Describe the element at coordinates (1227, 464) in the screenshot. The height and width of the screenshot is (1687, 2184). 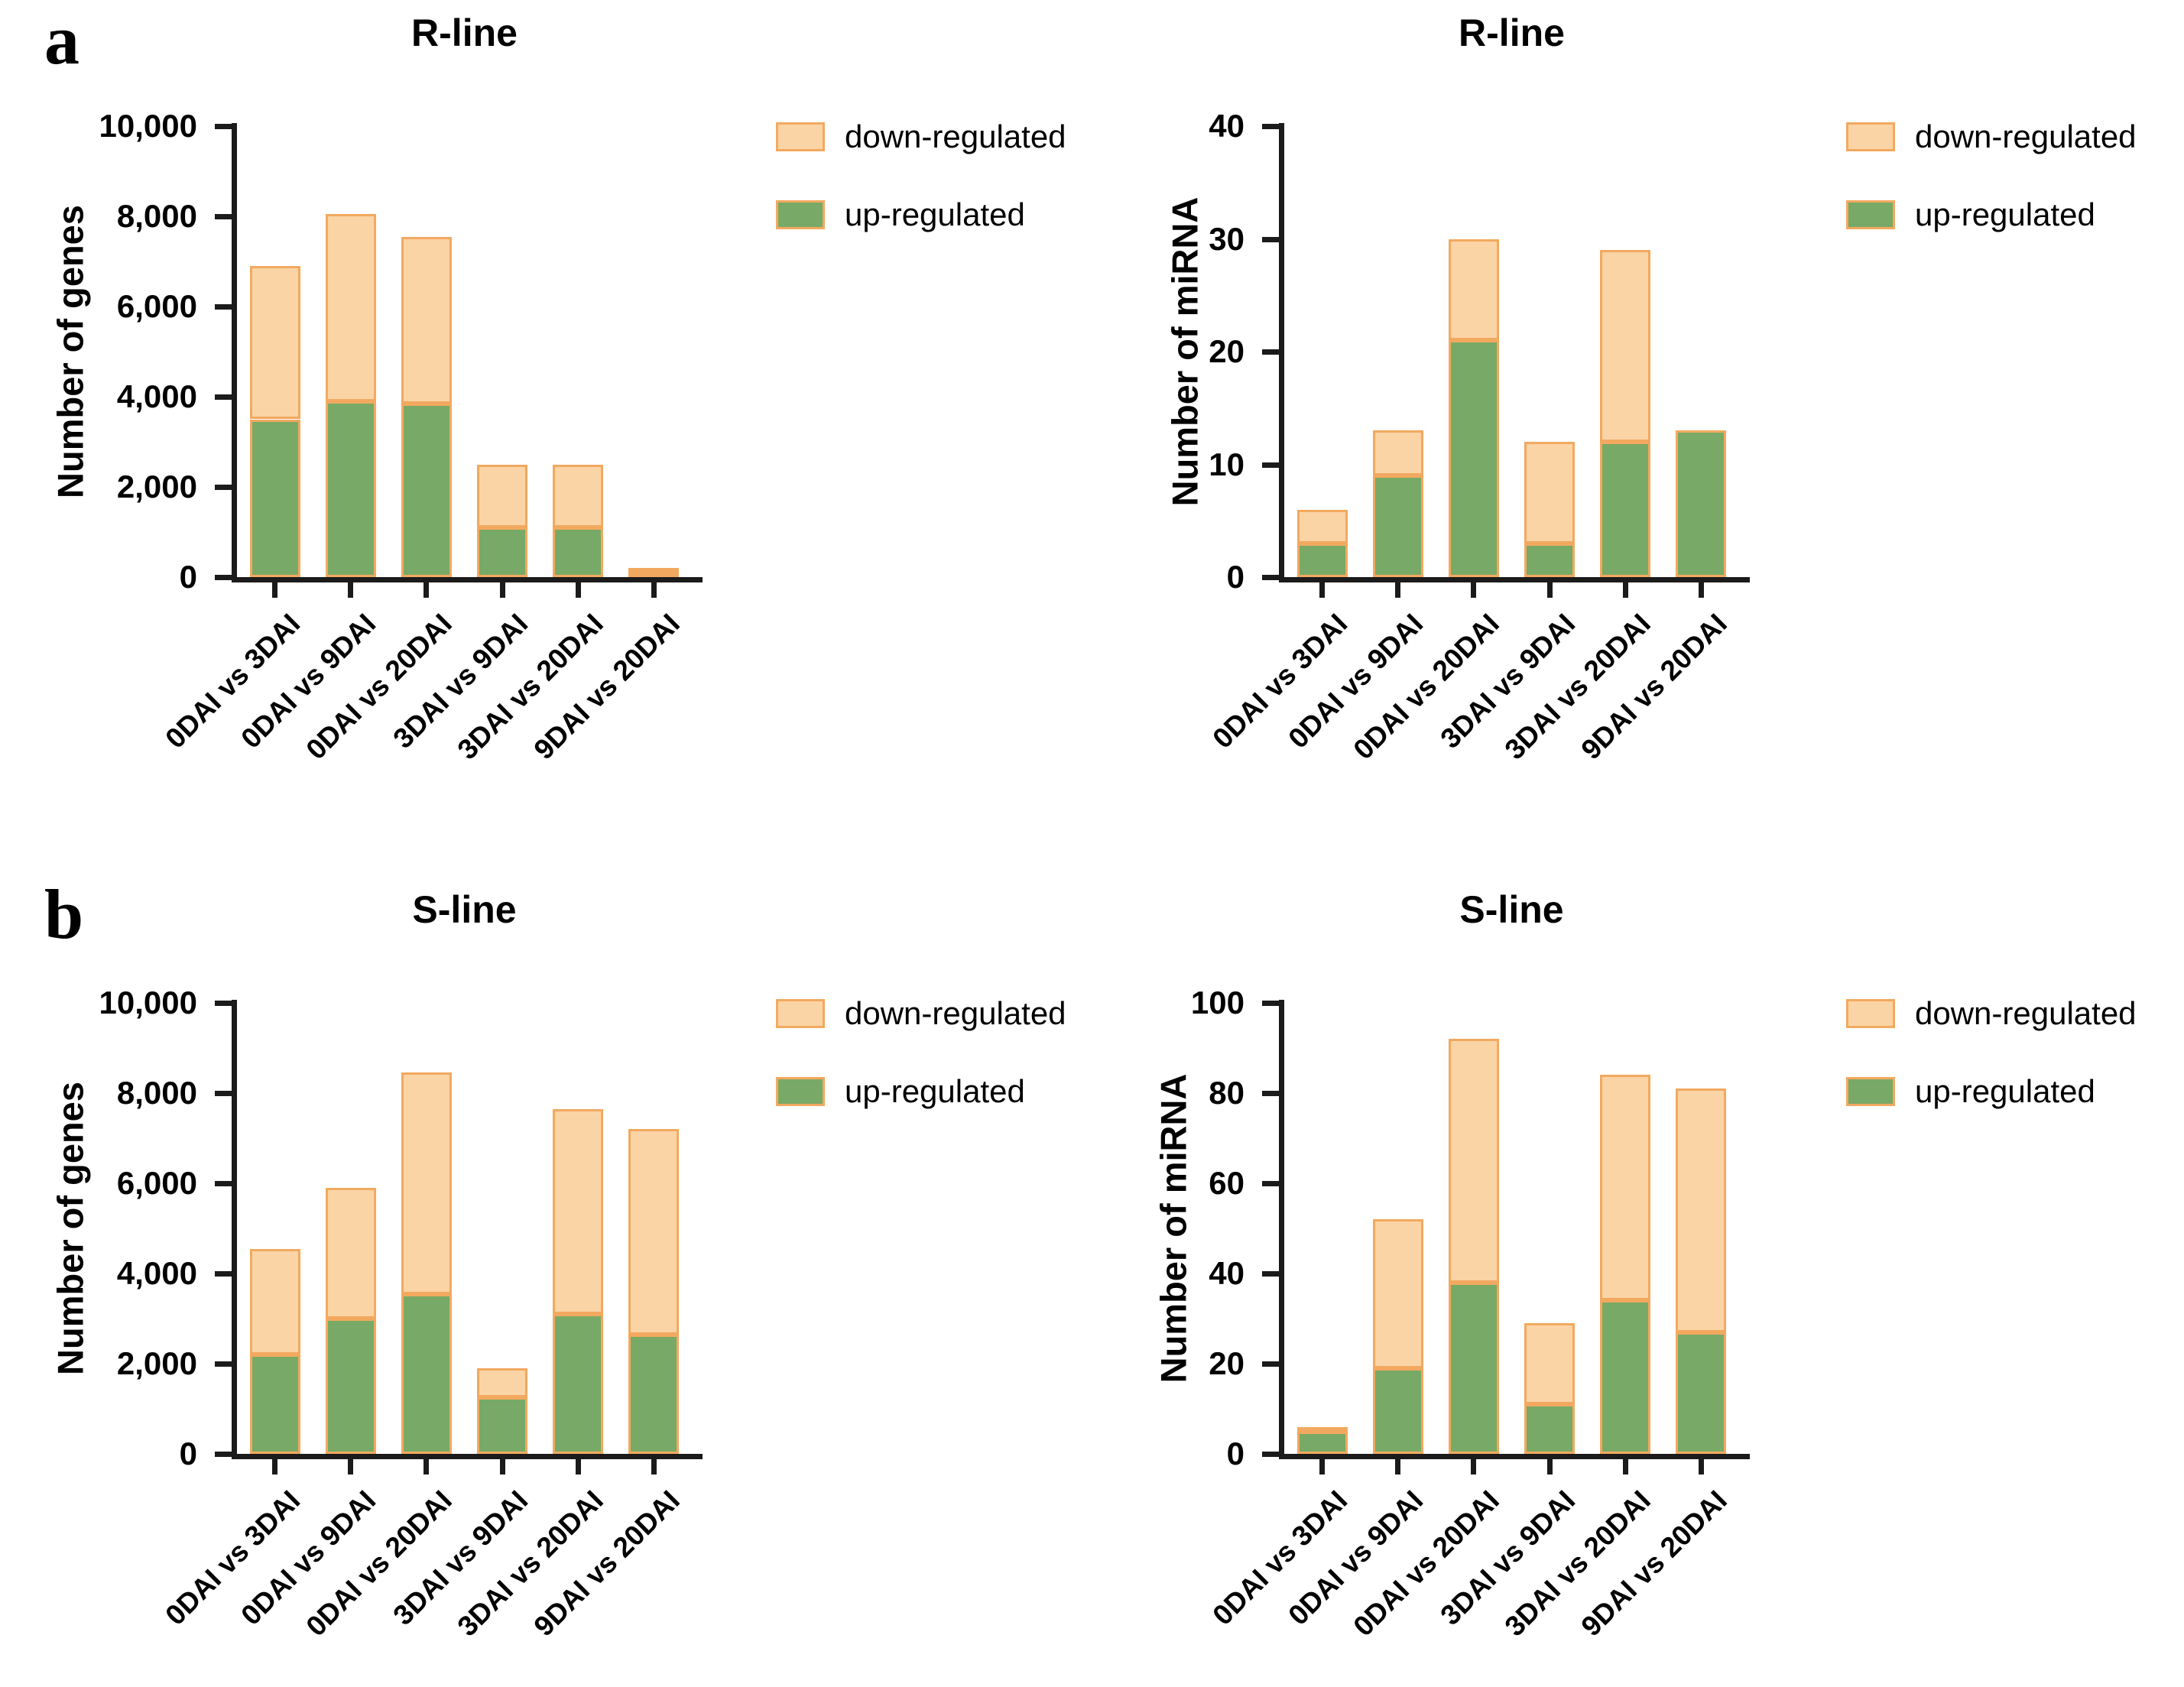
I see `y-tick-label: 10` at that location.